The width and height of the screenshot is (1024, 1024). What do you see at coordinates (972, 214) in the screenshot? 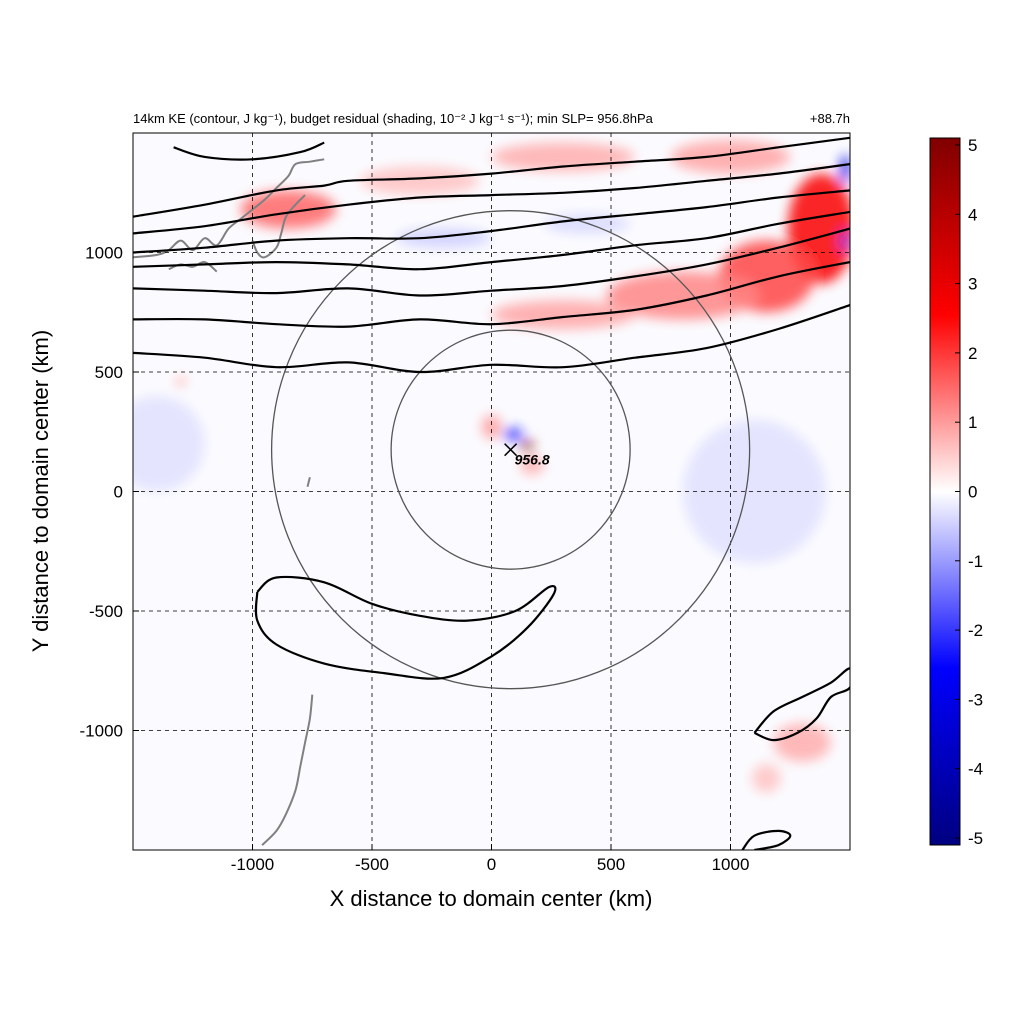
I see `colorbar-tick-label-1: 4` at bounding box center [972, 214].